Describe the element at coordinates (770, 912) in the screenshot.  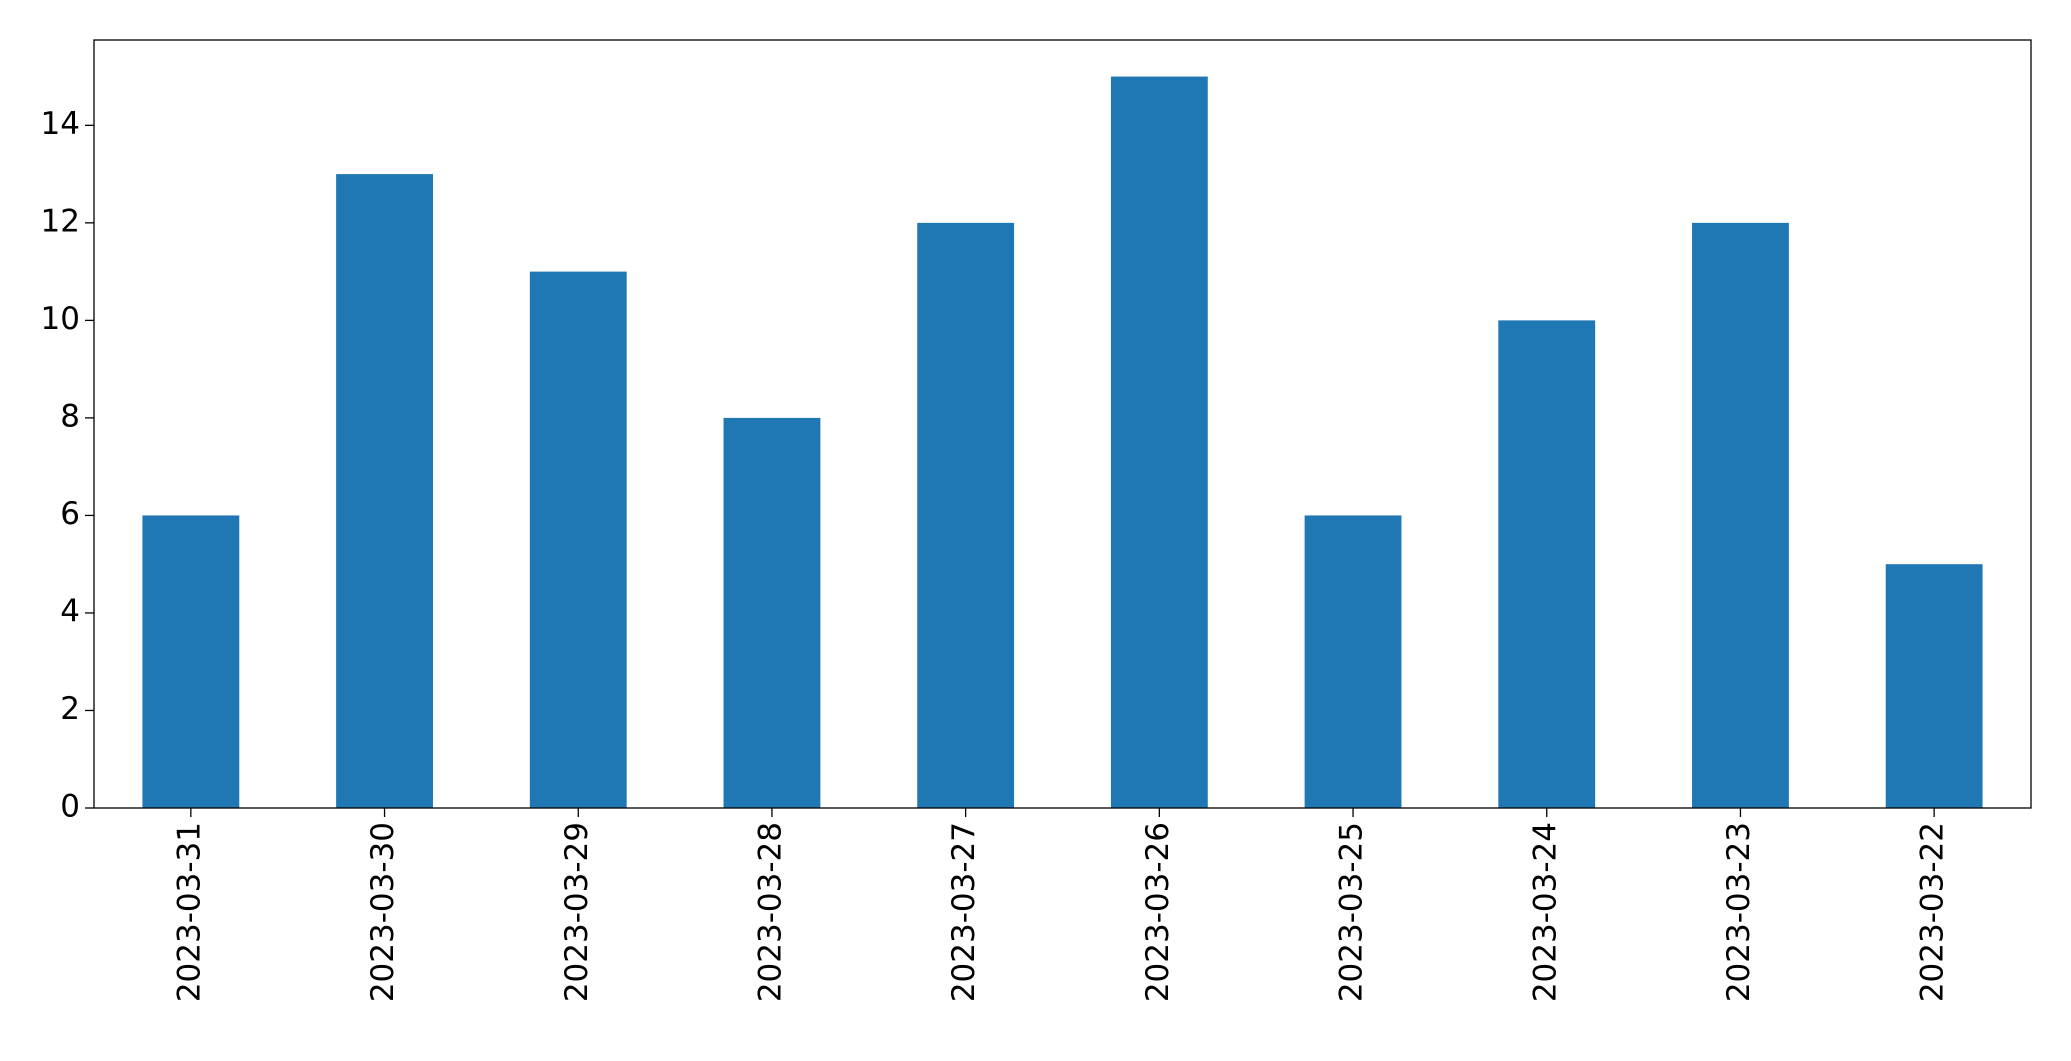
I see `x-tick-label: 2023-03-28` at that location.